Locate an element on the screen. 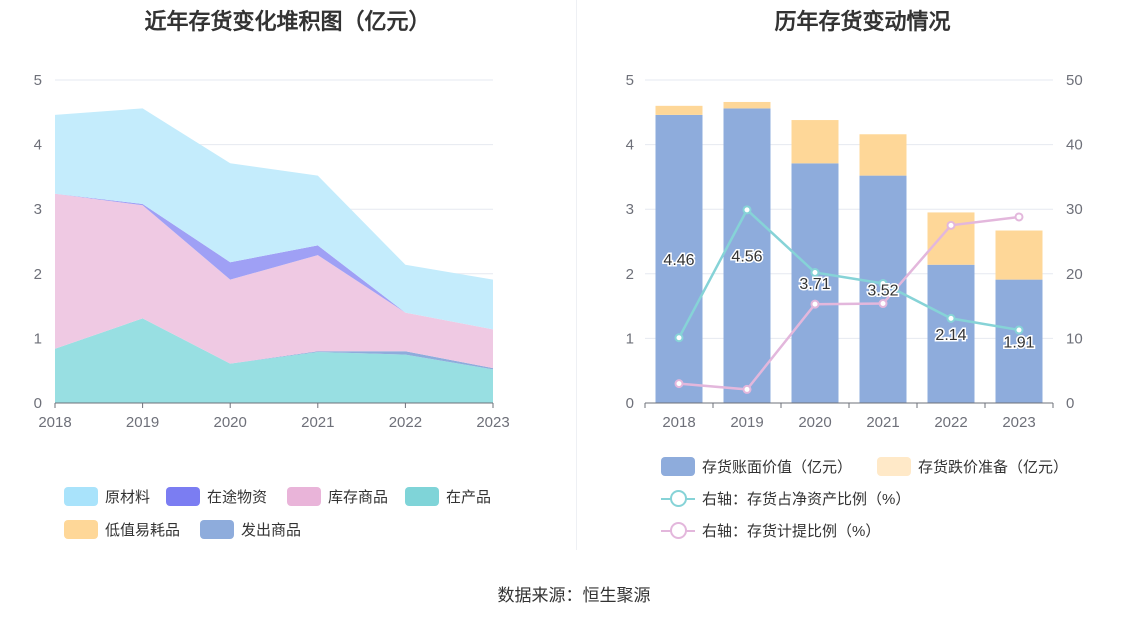  legend-item-3: 右轴：存货计提比例（%） is located at coordinates (770, 530).